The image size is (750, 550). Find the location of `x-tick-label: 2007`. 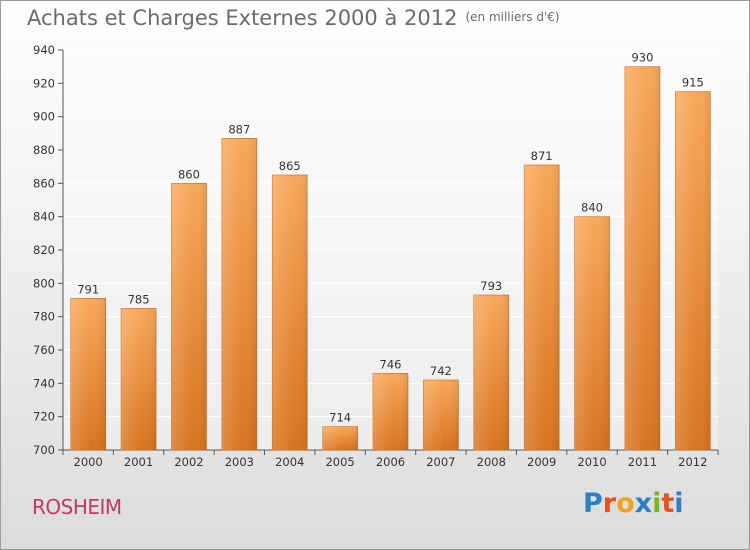

x-tick-label: 2007 is located at coordinates (440, 462).